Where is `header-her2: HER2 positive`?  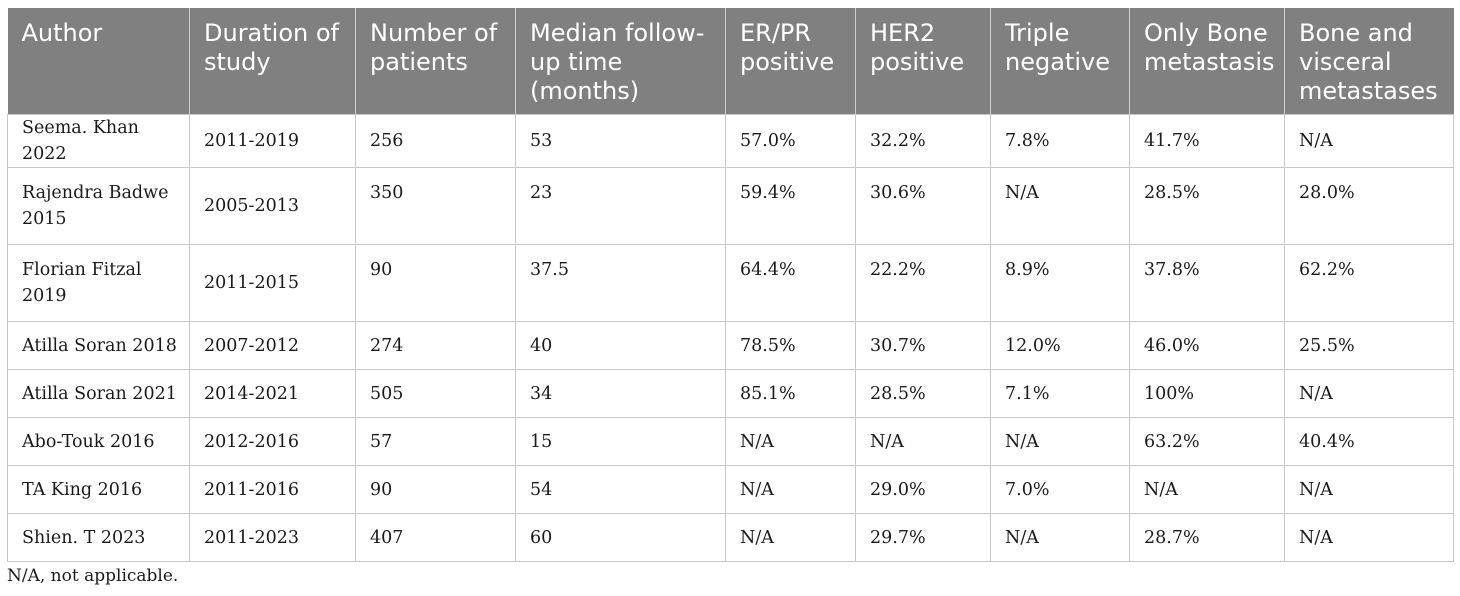 header-her2: HER2 positive is located at coordinates (923, 61).